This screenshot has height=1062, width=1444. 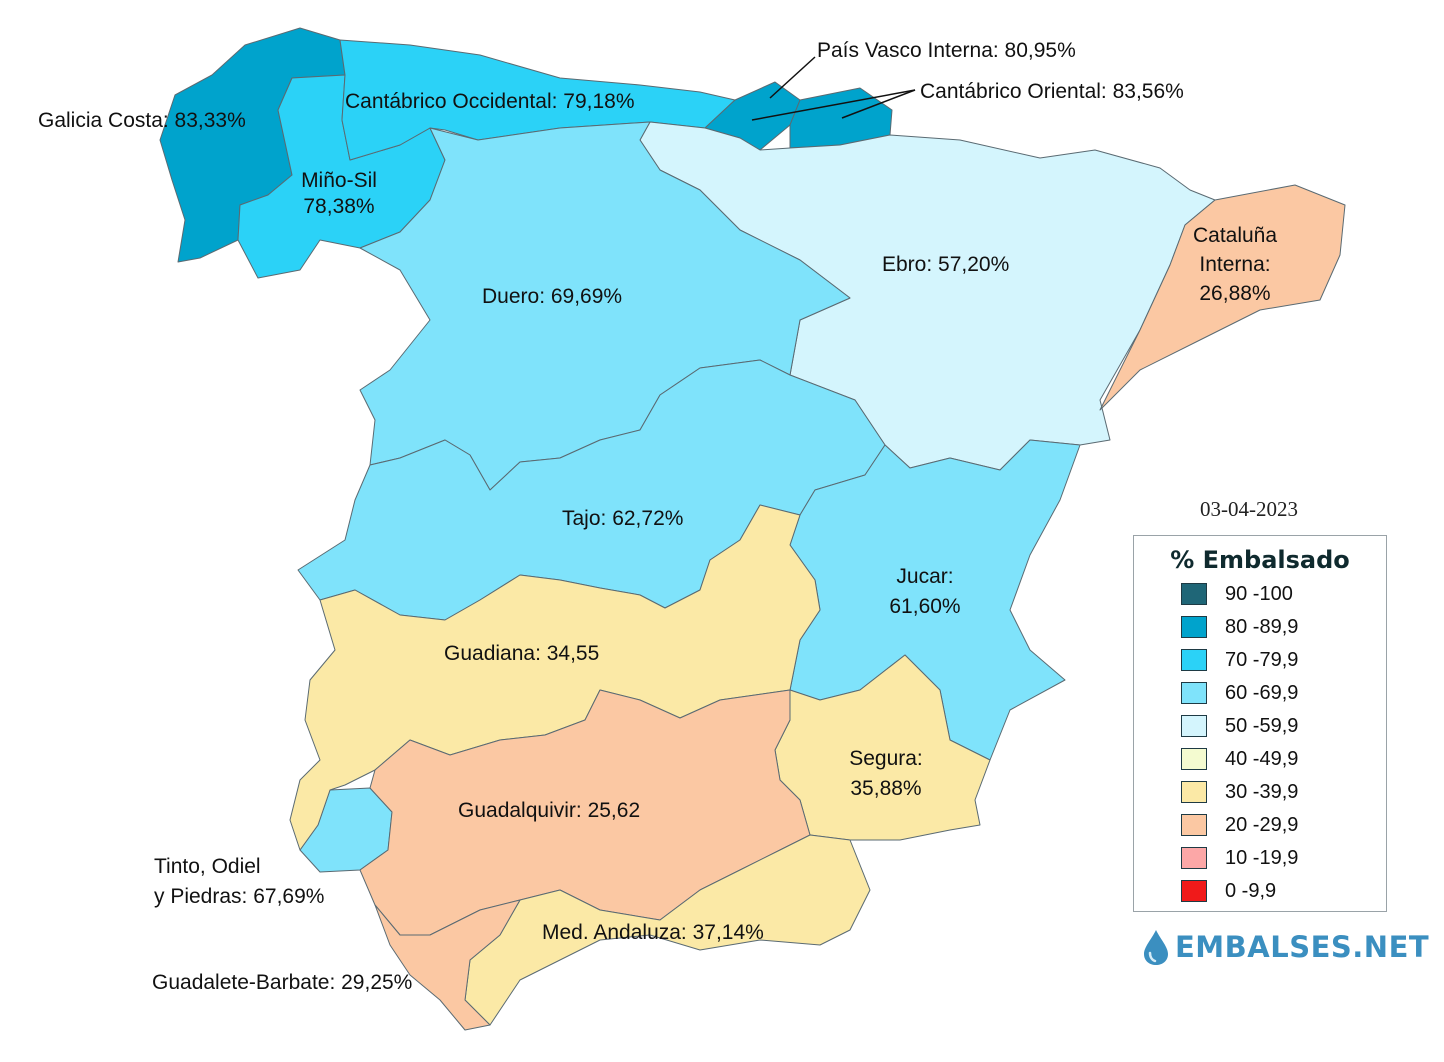 What do you see at coordinates (1249, 509) in the screenshot?
I see `map-date: 03-04-2023` at bounding box center [1249, 509].